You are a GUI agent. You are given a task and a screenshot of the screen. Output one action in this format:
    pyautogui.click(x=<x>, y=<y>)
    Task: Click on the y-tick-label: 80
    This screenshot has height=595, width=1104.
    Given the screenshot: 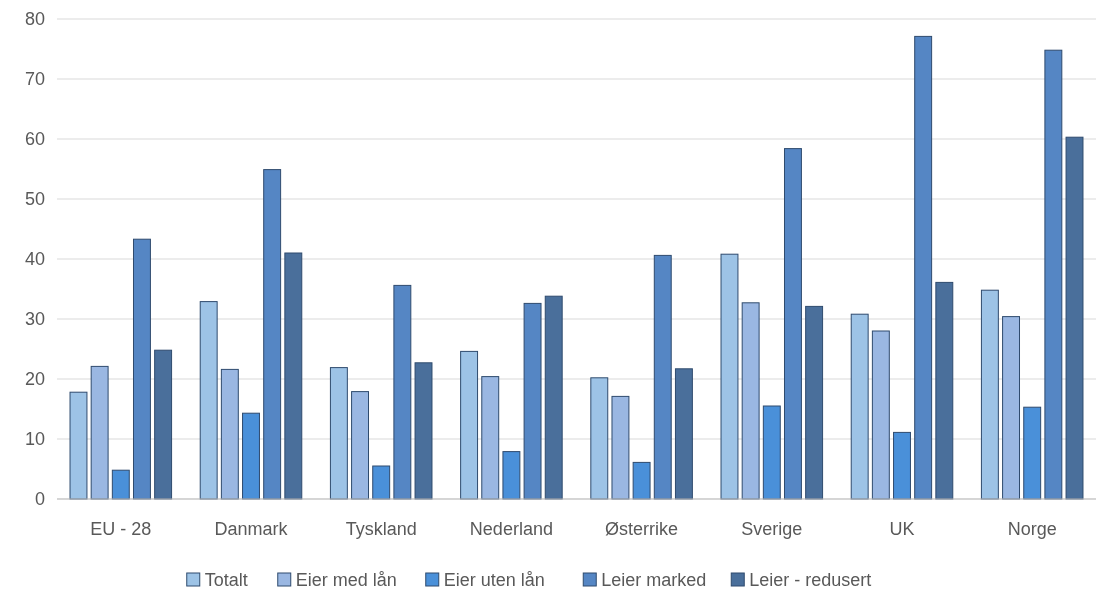 What is the action you would take?
    pyautogui.click(x=34, y=19)
    